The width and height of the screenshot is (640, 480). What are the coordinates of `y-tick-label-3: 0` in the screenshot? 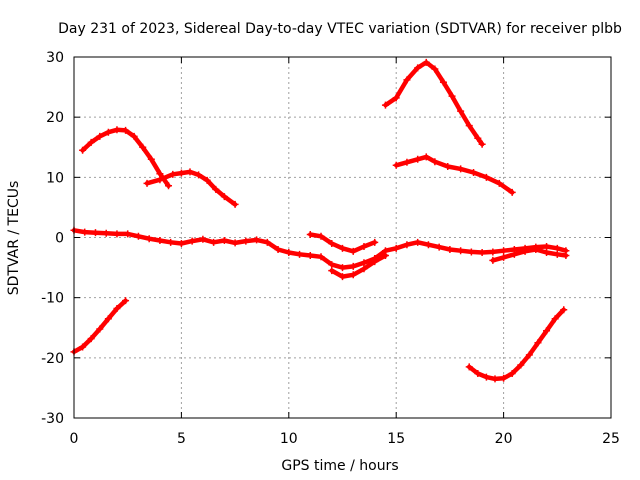 It's located at (59, 239).